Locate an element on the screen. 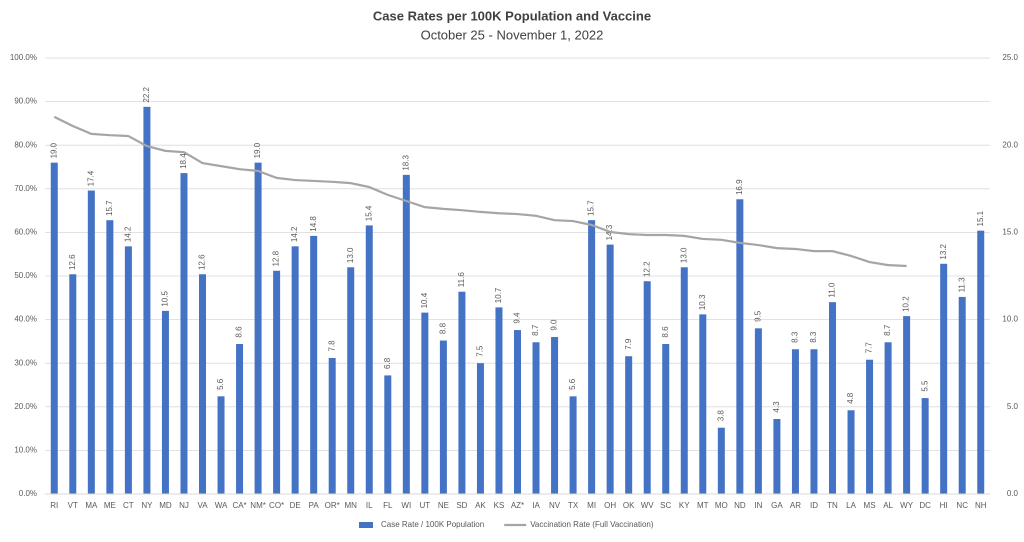  x-tick-label: NE is located at coordinates (443, 505).